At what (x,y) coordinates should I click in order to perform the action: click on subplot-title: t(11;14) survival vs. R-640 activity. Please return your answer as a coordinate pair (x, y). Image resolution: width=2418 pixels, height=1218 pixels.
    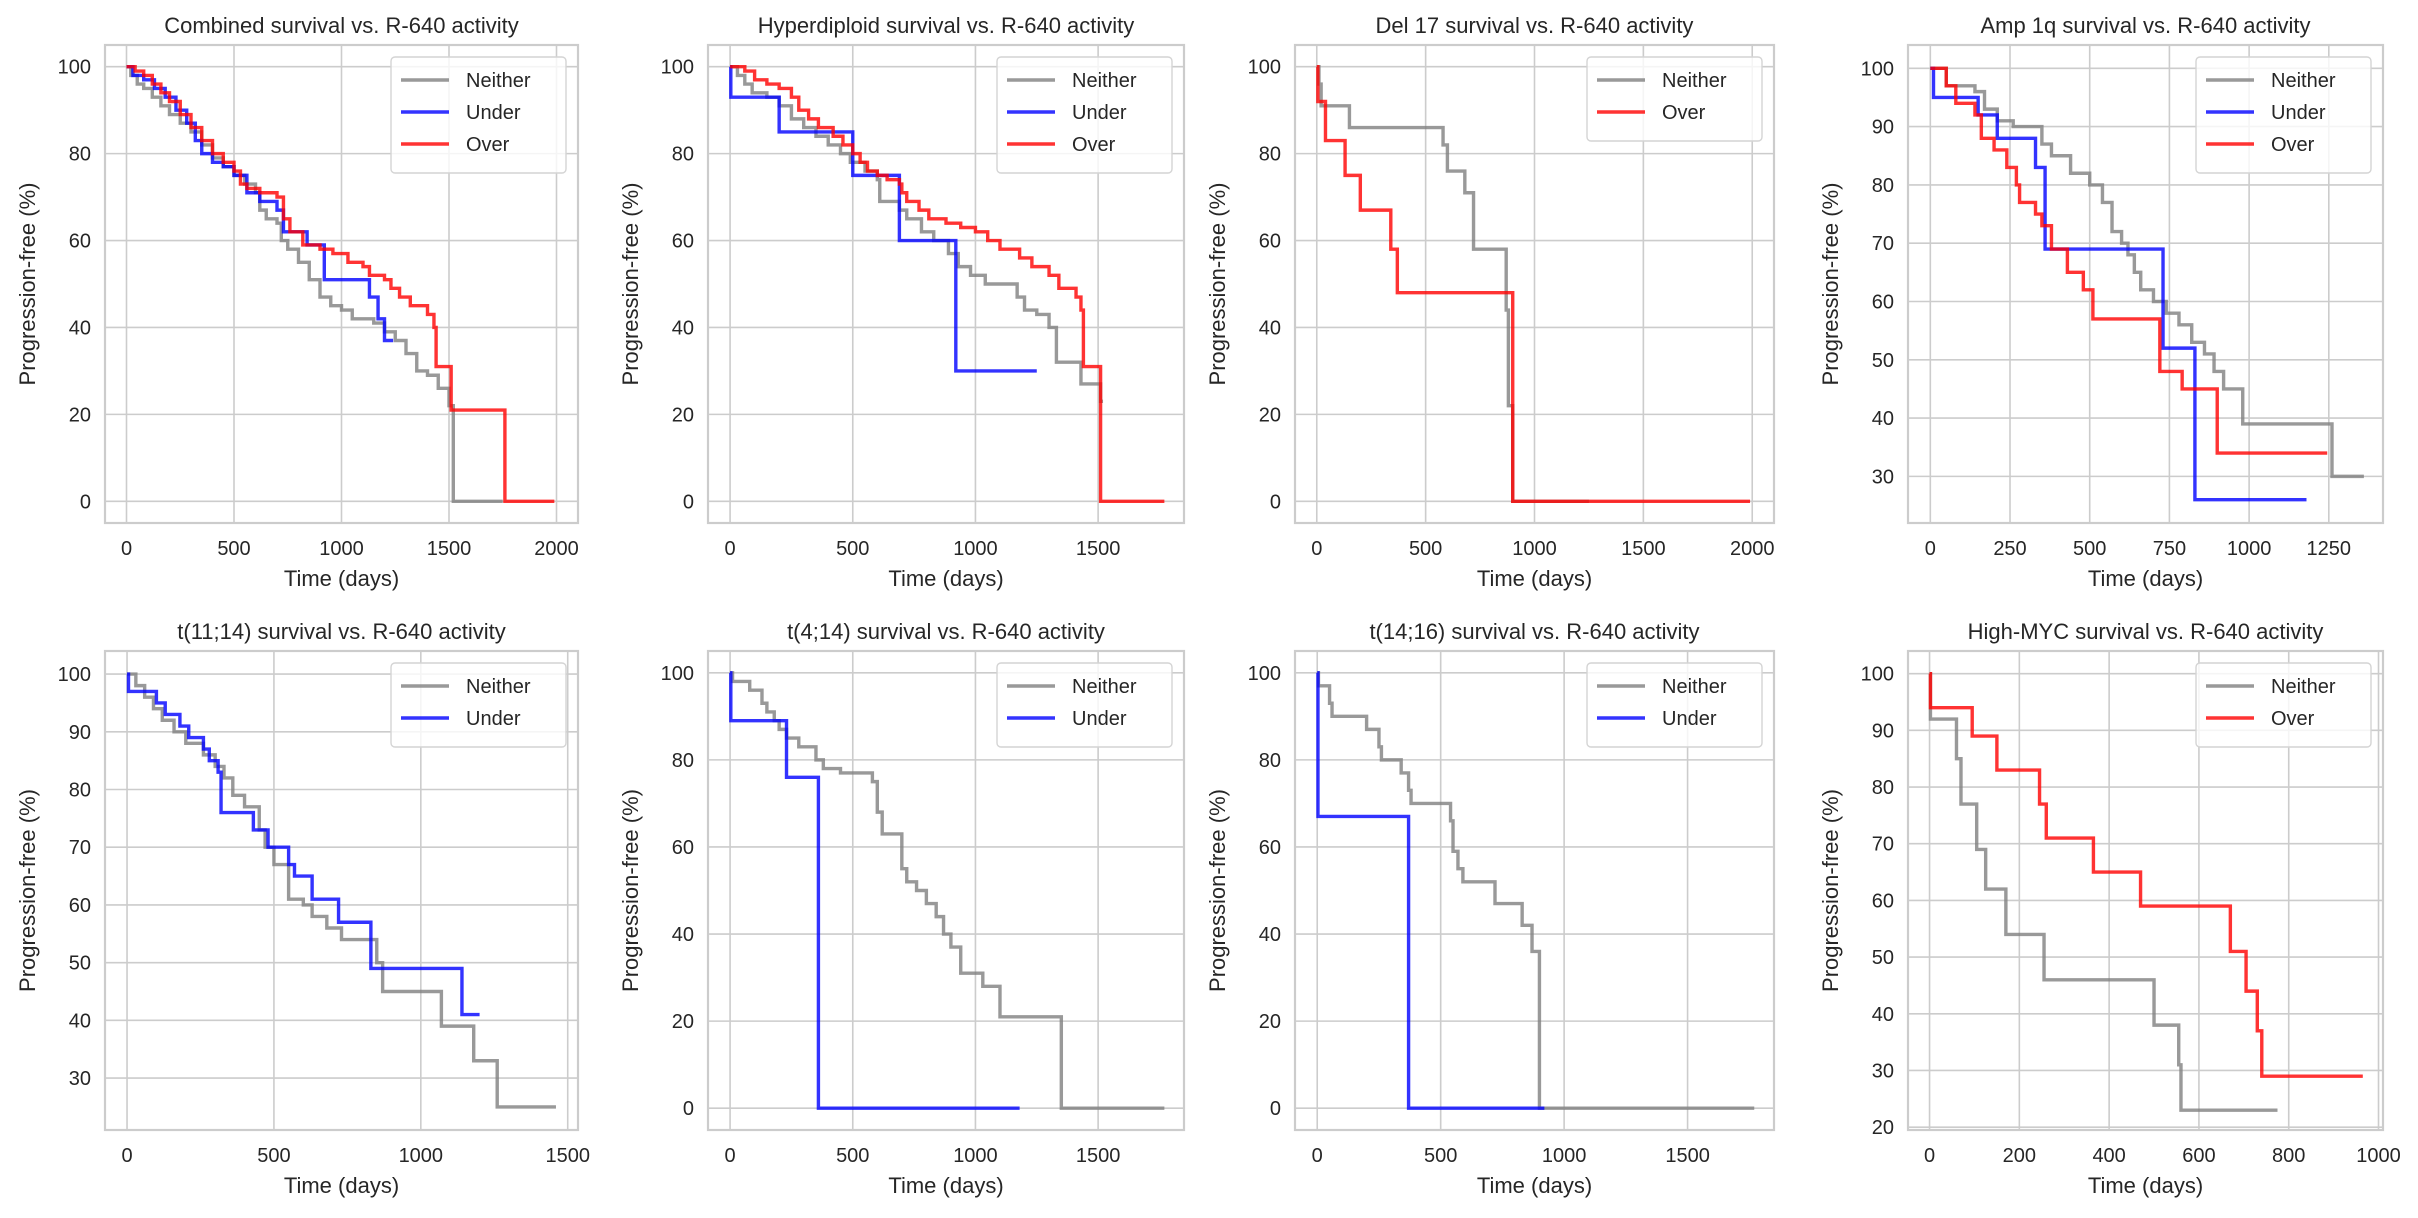
    Looking at the image, I should click on (341, 631).